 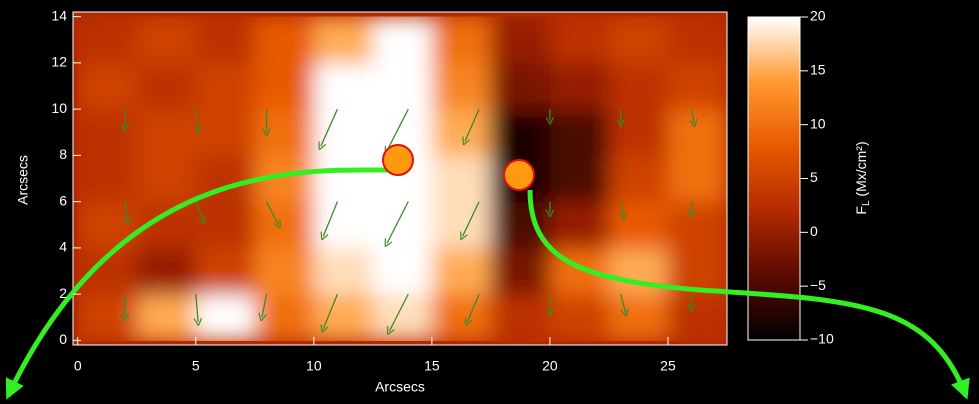 What do you see at coordinates (814, 177) in the screenshot?
I see `colorbar-tick-label: 5` at bounding box center [814, 177].